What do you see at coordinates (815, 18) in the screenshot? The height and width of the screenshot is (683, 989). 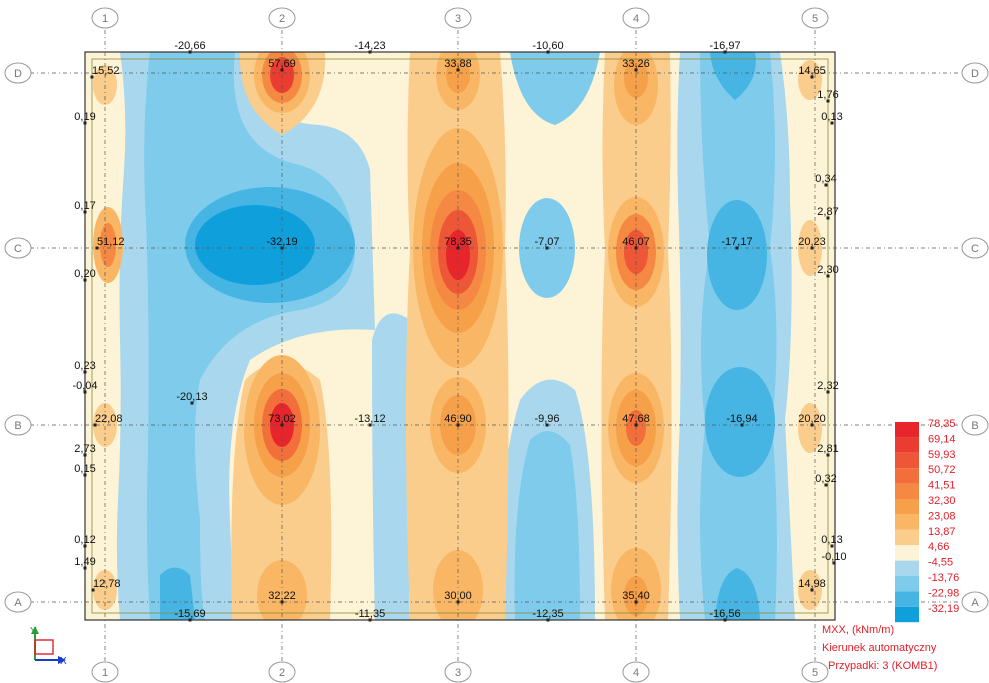 I see `axis-bubble-top-5: 5` at bounding box center [815, 18].